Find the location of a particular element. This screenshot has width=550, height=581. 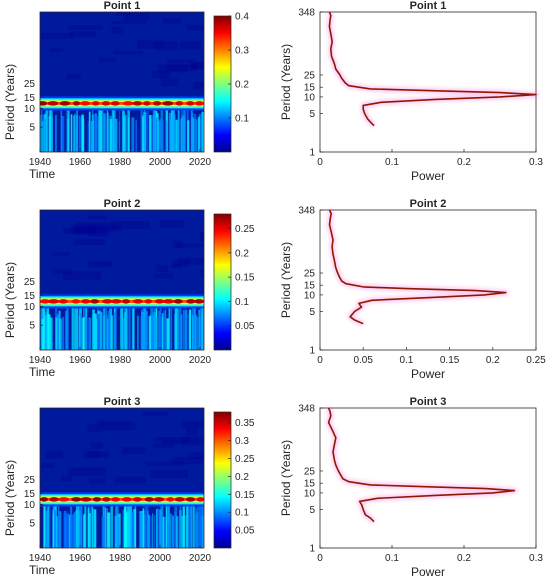

spectrum-ytick-label: 1 is located at coordinates (312, 549).